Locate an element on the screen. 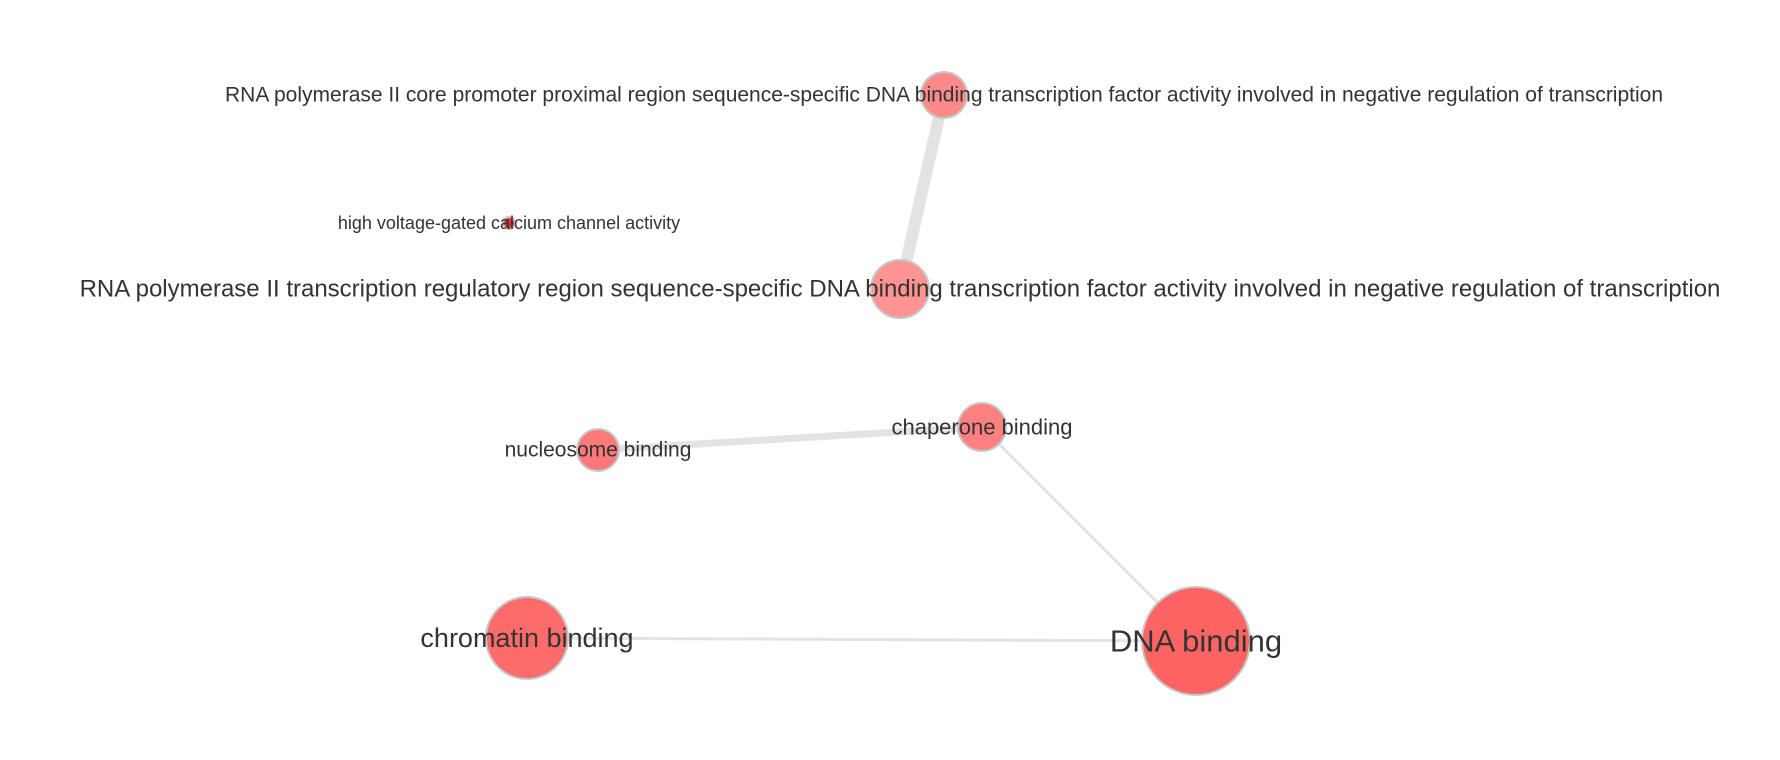 Image resolution: width=1780 pixels, height=760 pixels. node-nucleosome-binding is located at coordinates (598, 450).